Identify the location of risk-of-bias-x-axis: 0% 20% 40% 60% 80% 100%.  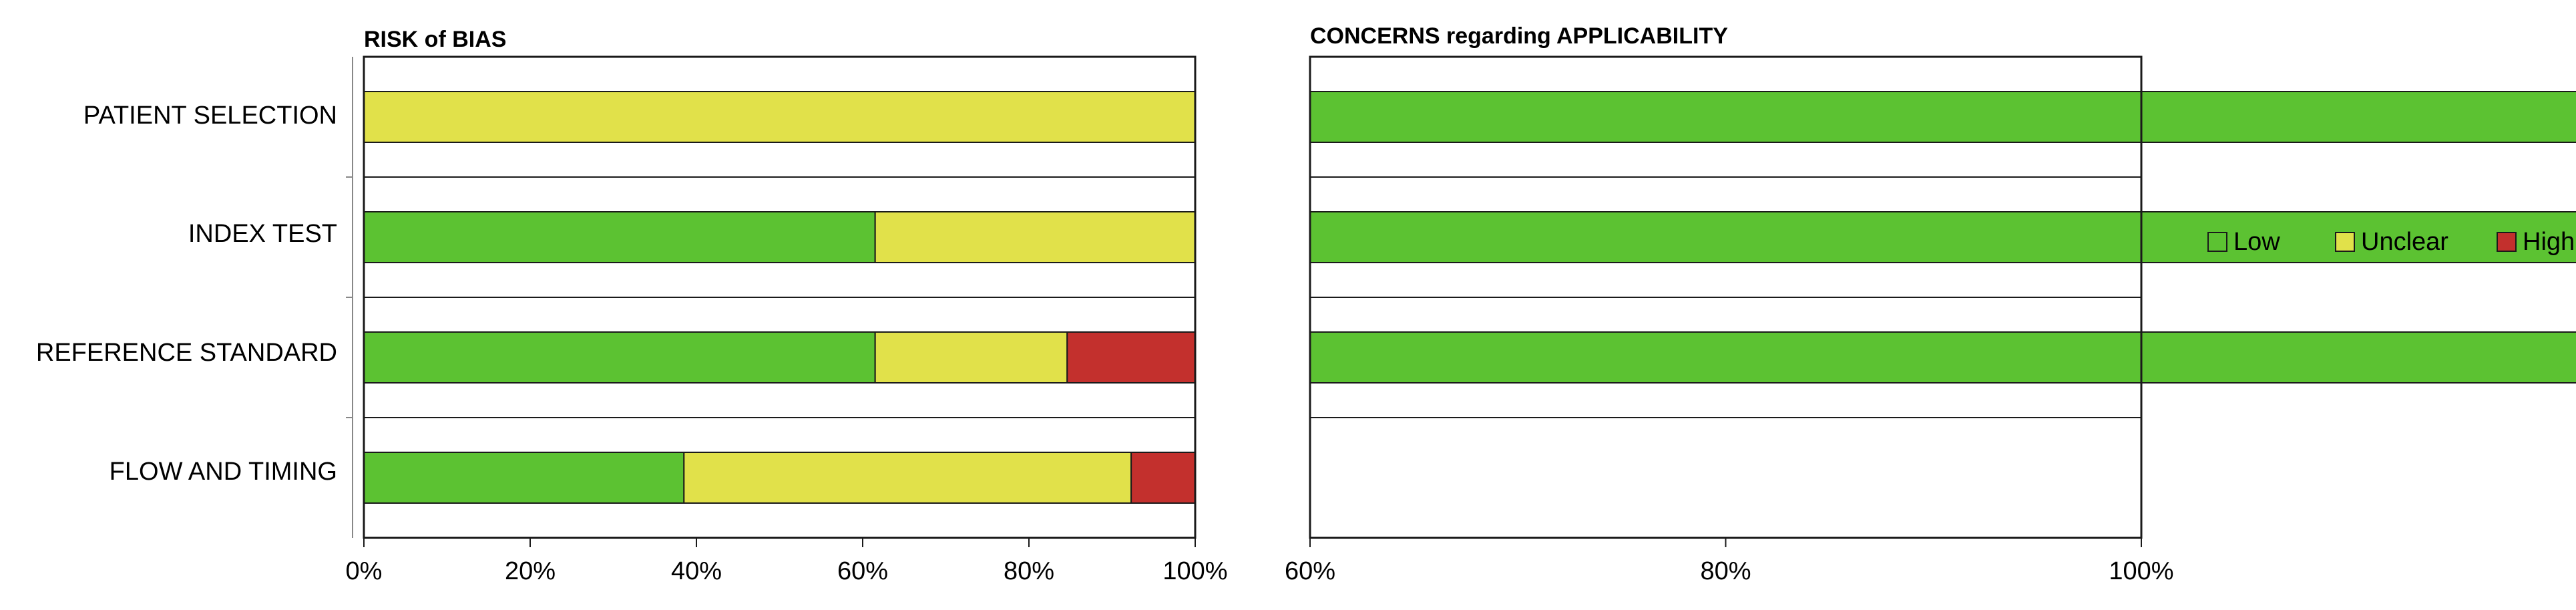
(787, 561).